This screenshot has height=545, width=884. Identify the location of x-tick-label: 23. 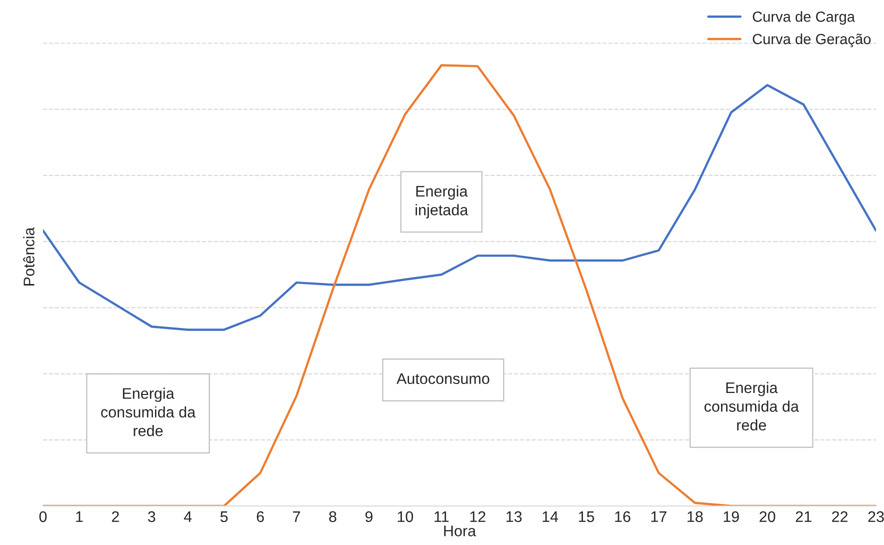
(876, 516).